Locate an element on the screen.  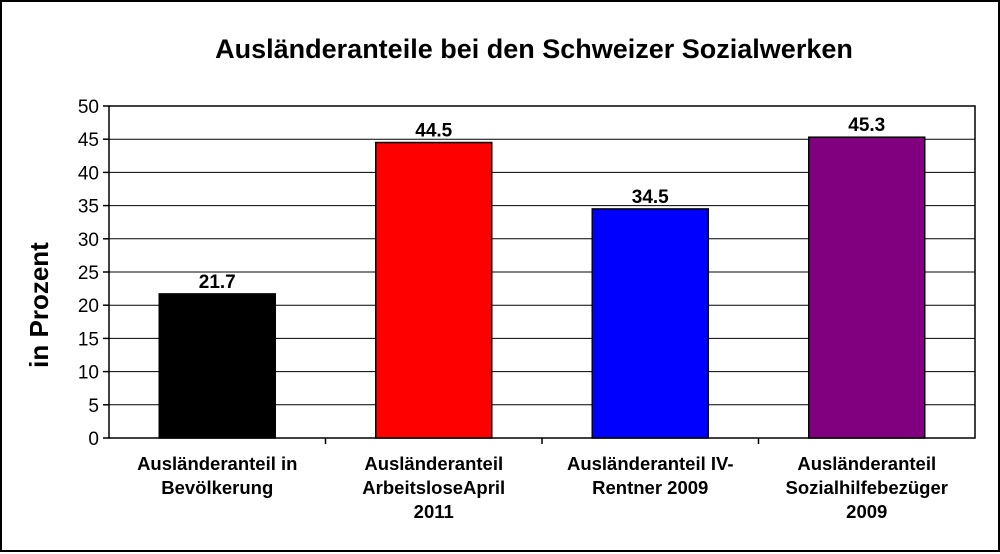
y-tick-label: 0 is located at coordinates (93, 439).